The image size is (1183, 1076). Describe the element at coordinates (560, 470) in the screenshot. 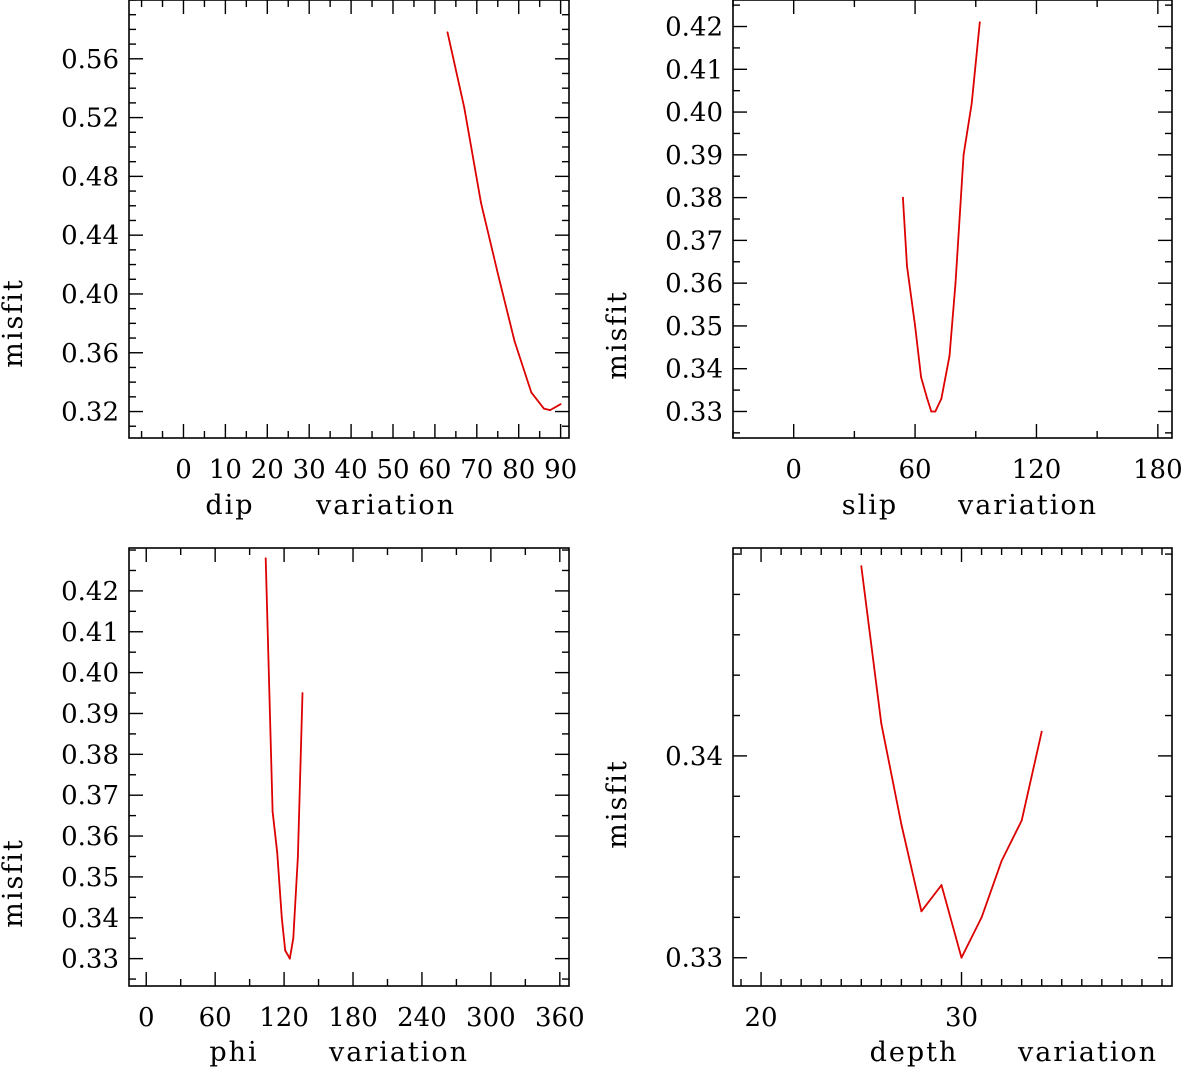

I see `x-tick-label: 90` at that location.